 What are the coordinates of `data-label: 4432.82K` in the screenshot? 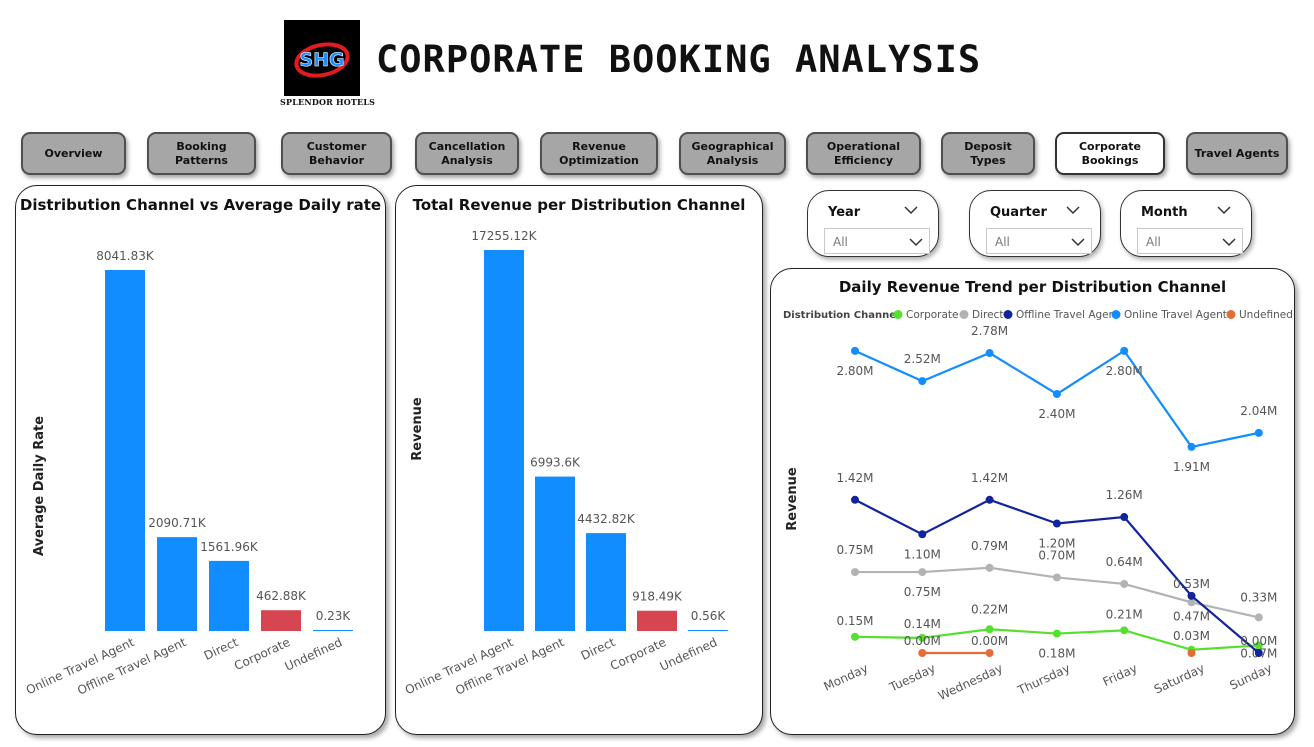 It's located at (606, 519).